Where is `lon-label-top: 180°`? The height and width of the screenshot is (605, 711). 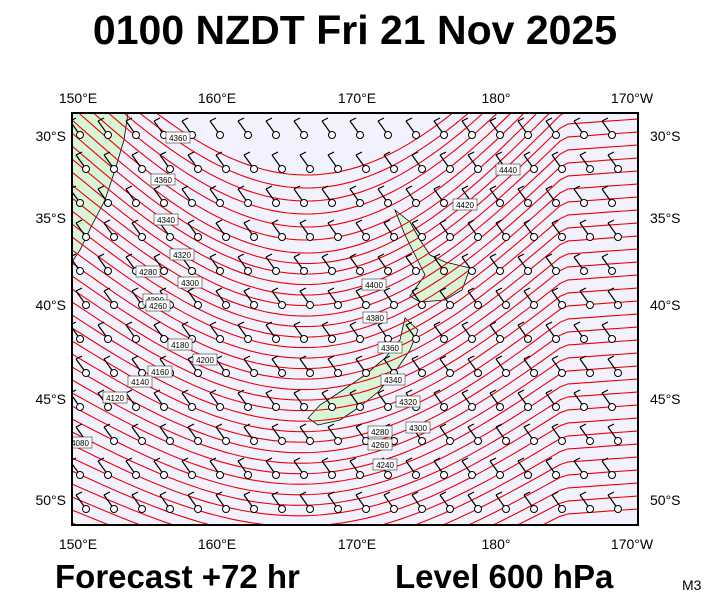
lon-label-top: 180° is located at coordinates (496, 98).